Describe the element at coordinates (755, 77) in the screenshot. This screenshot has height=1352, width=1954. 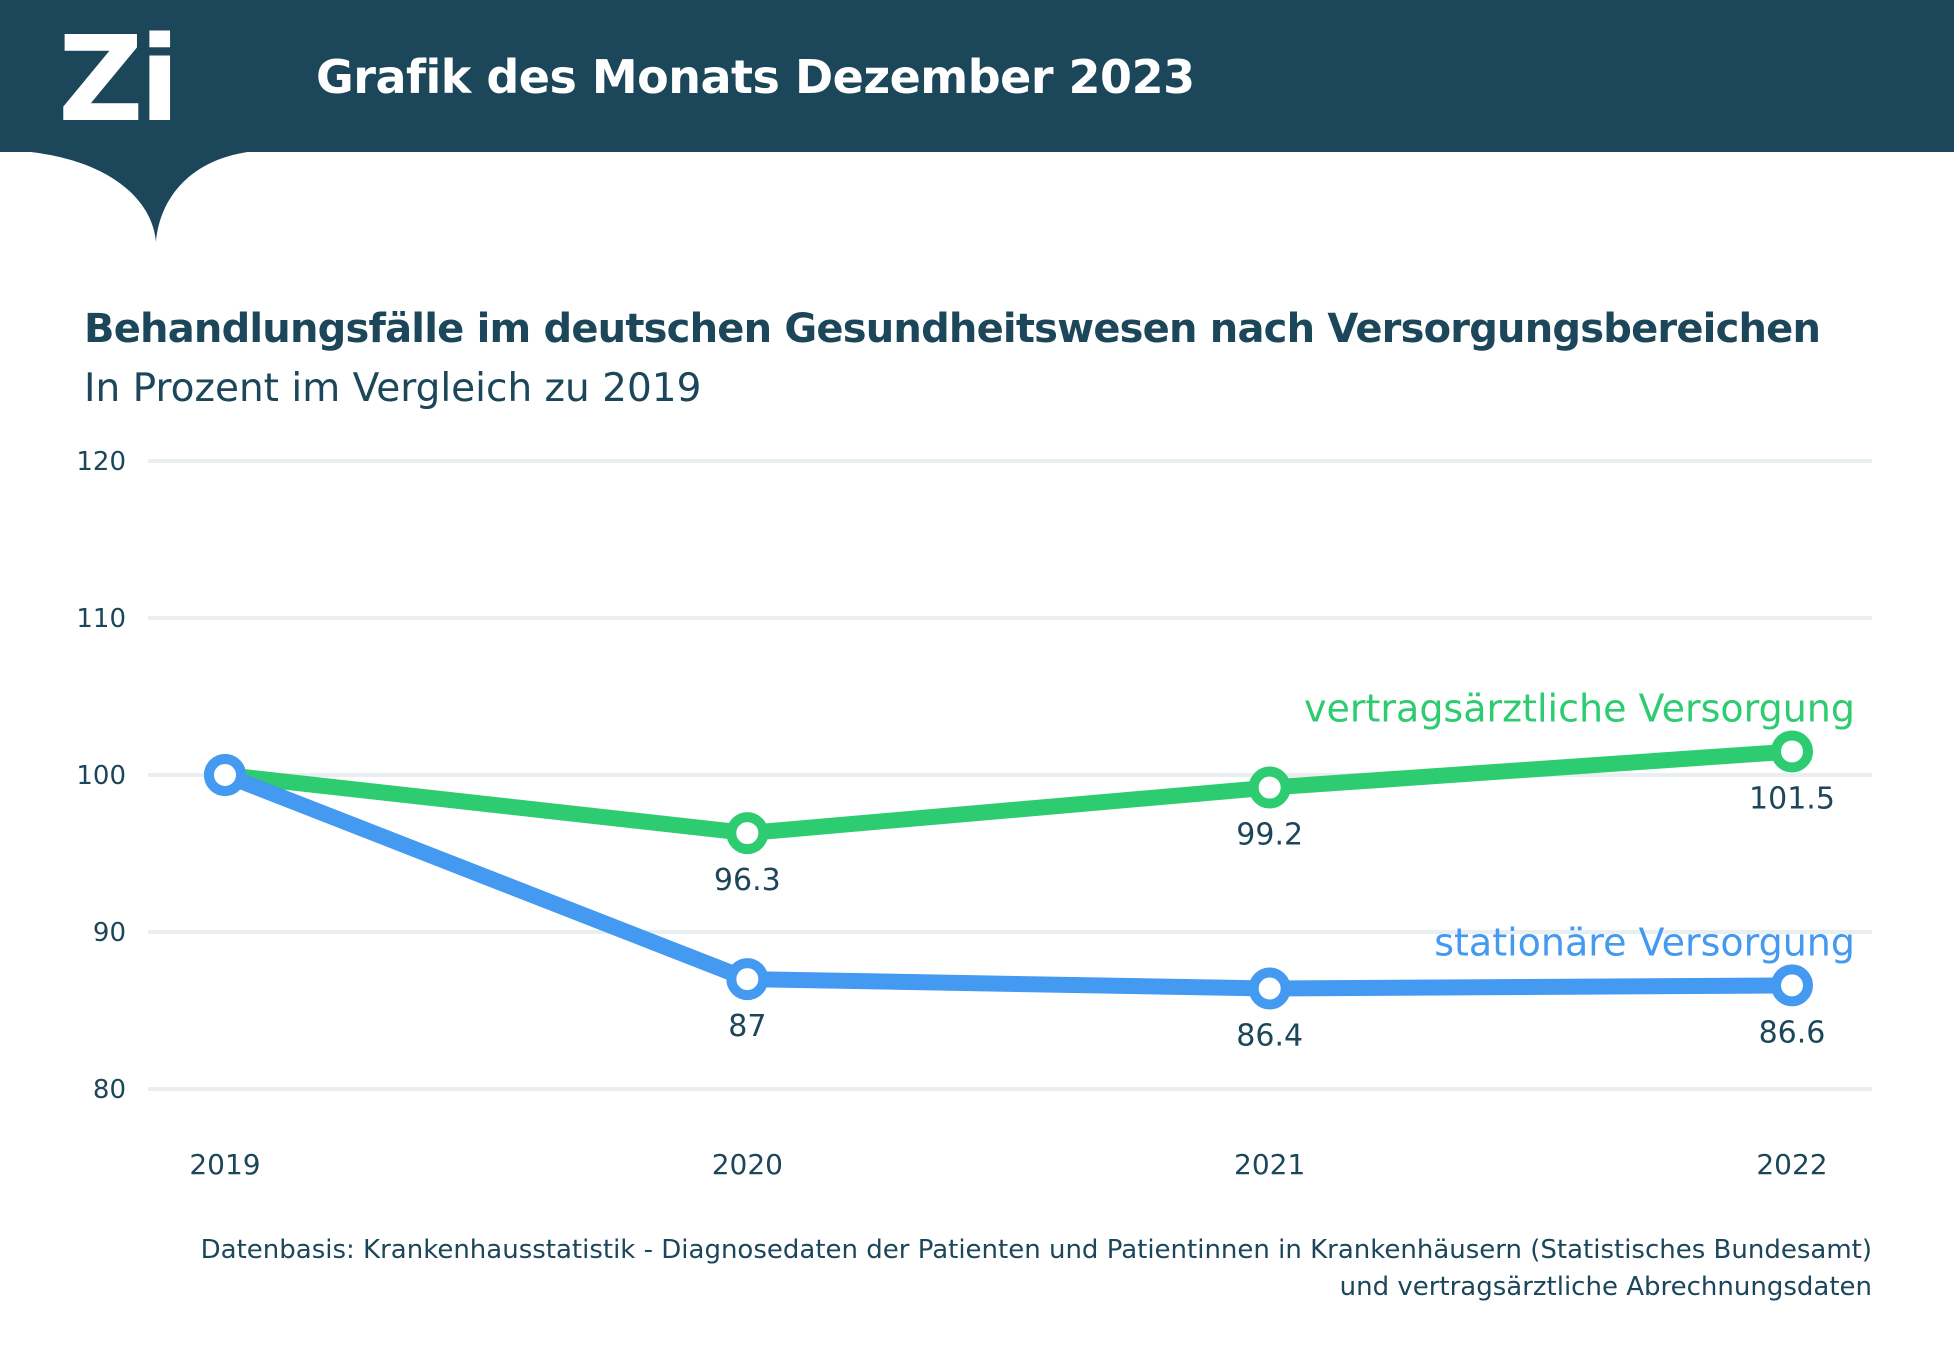
I see `header-title: Grafik des Monats Dezember 2023` at that location.